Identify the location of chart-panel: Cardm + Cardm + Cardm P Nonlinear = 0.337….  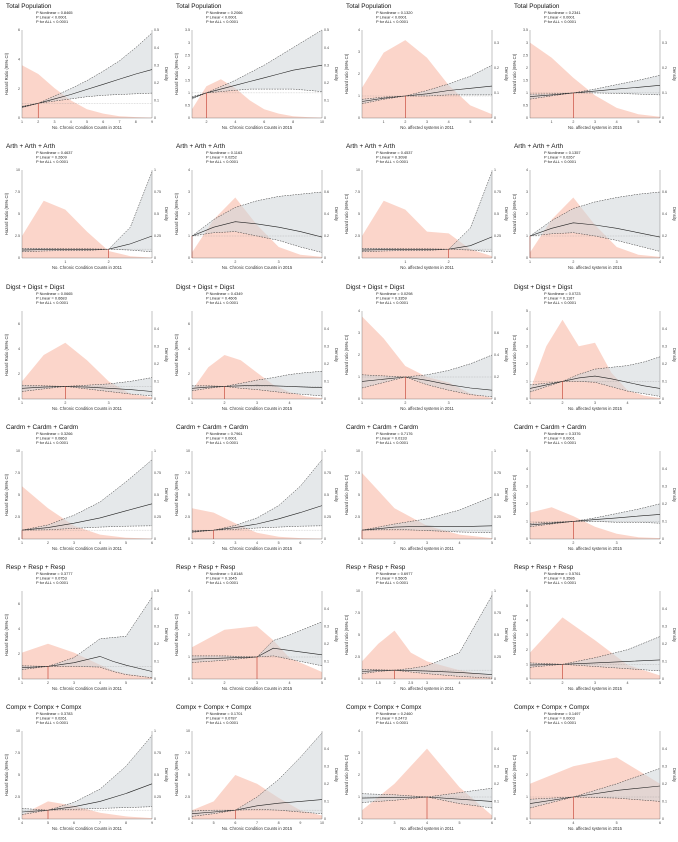
(594, 491).